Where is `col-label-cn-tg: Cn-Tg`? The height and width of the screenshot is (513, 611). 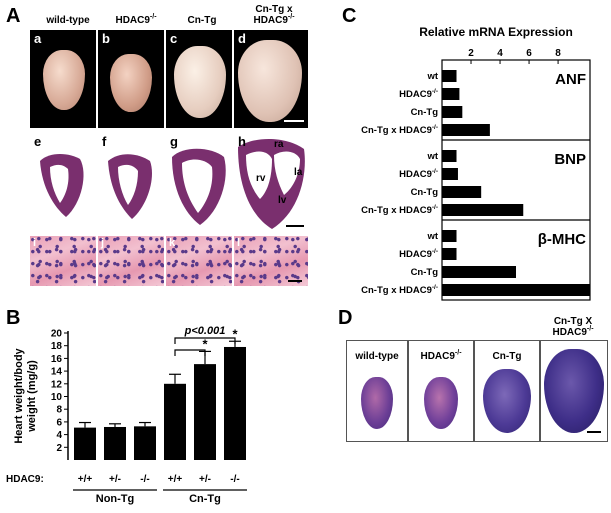
col-label-cn-tg: Cn-Tg is located at coordinates (202, 20).